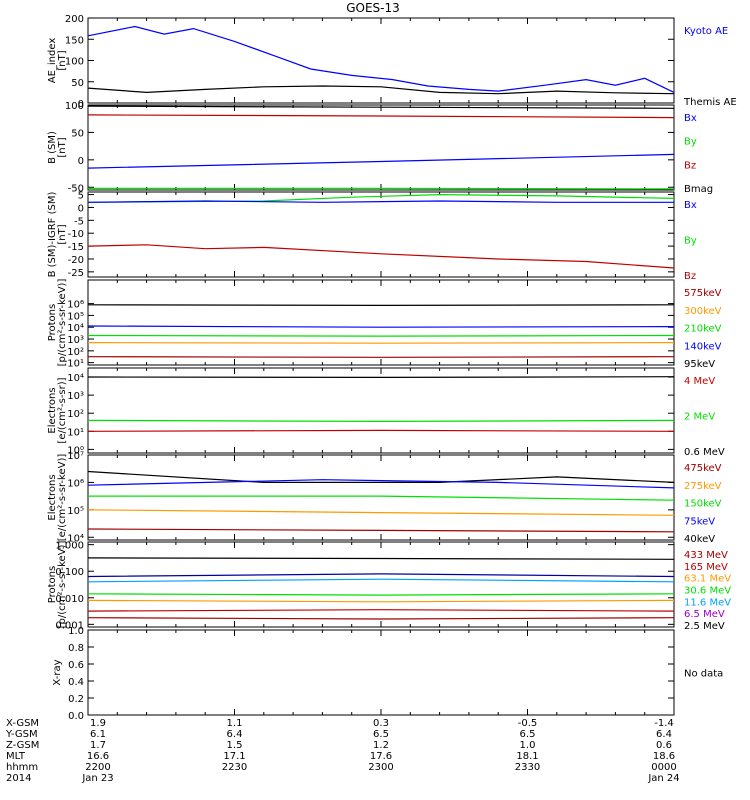 The image size is (750, 800). I want to click on y-tick-label: 10², so click(75, 352).